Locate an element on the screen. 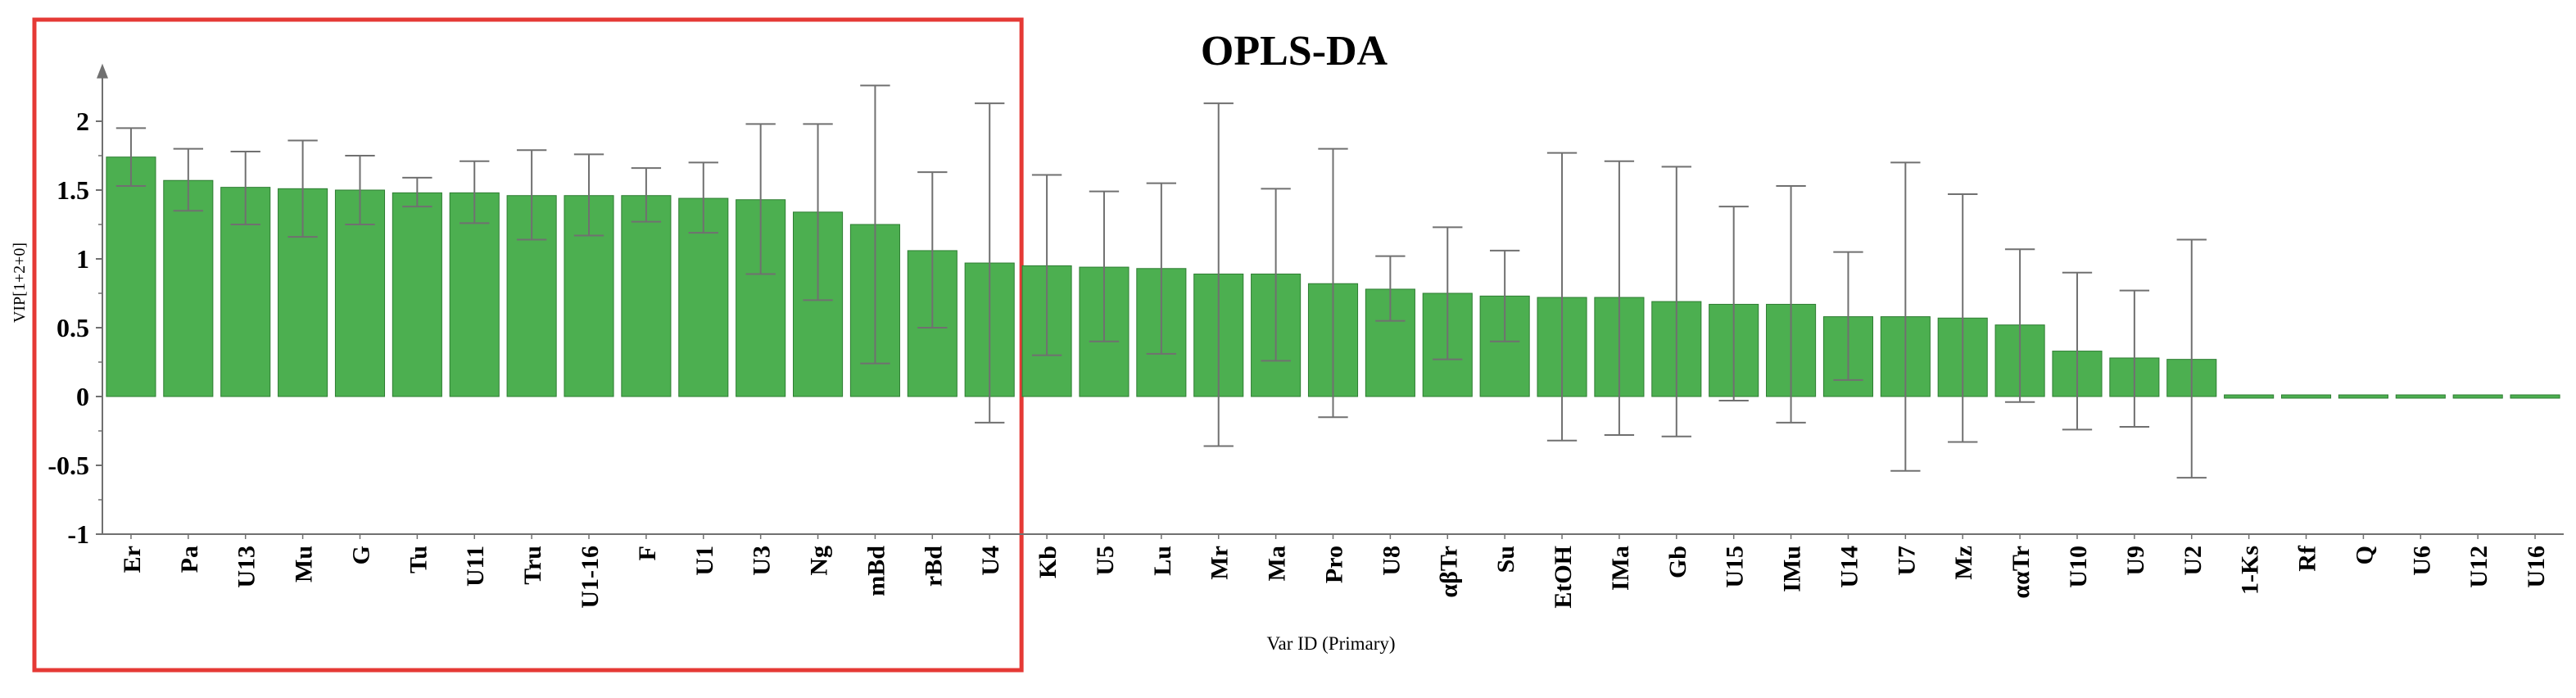 This screenshot has width=2576, height=698. x-tick-label: U5 is located at coordinates (1105, 561).